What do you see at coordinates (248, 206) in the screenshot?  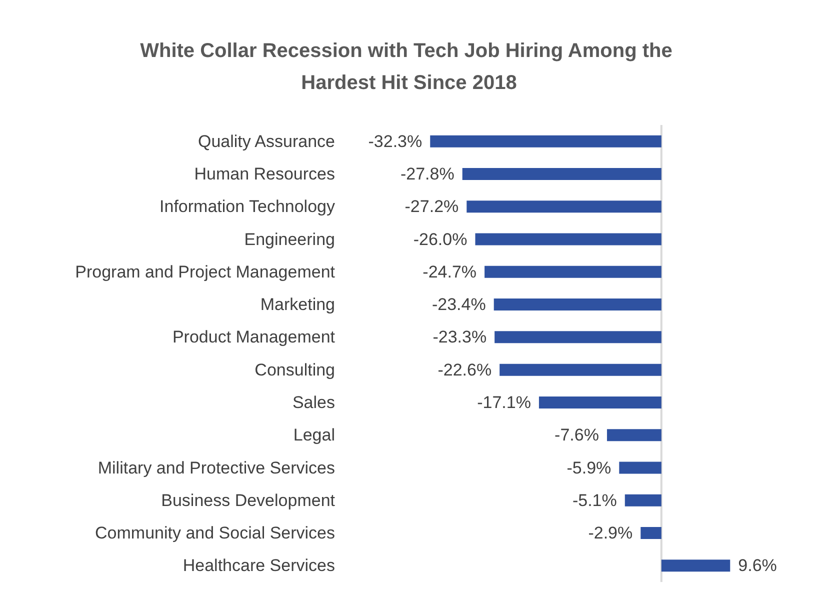 I see `y-tick-label: Information Technology` at bounding box center [248, 206].